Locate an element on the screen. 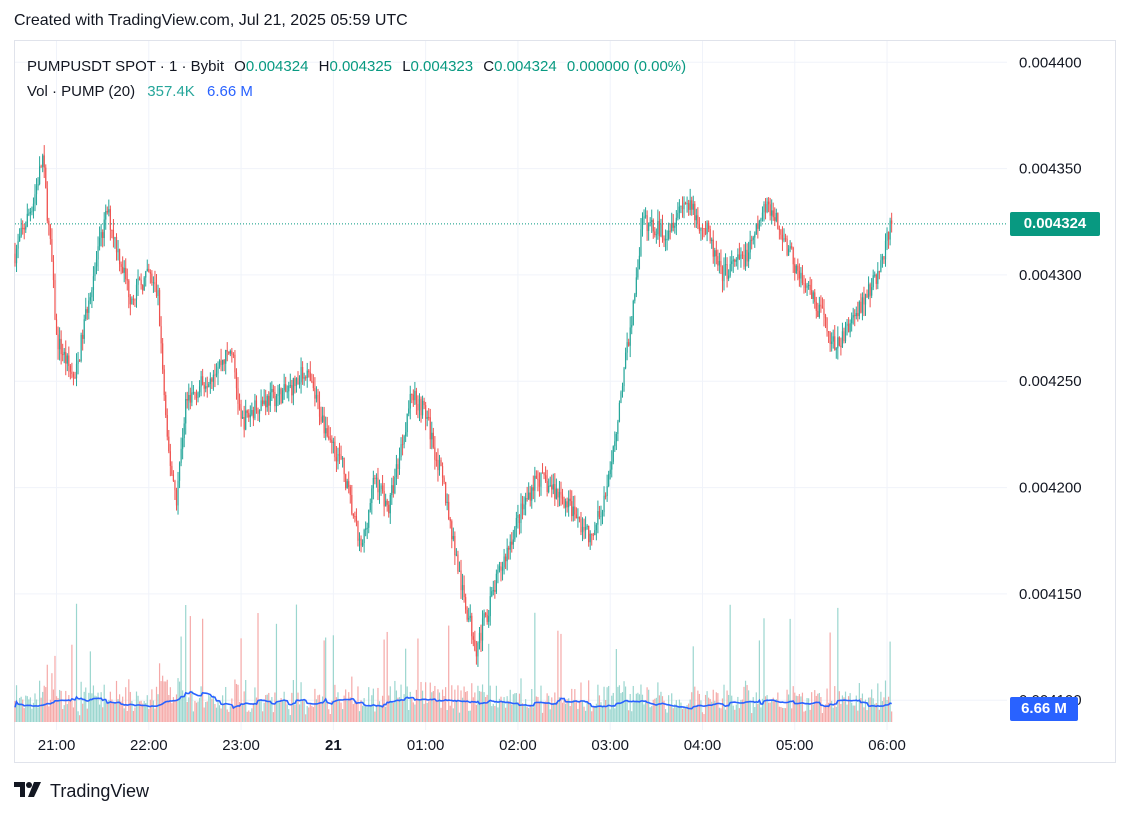  brand-name: TradingView is located at coordinates (100, 791).